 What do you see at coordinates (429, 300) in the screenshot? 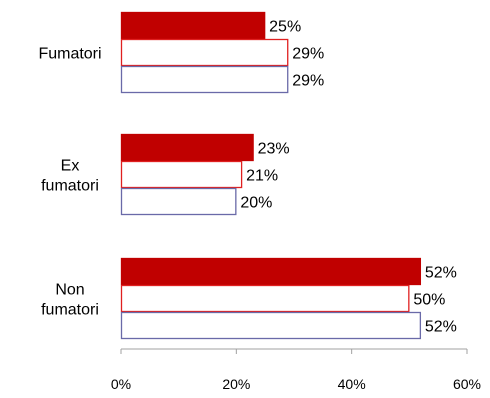
I see `data-label-2-1: 50%` at bounding box center [429, 300].